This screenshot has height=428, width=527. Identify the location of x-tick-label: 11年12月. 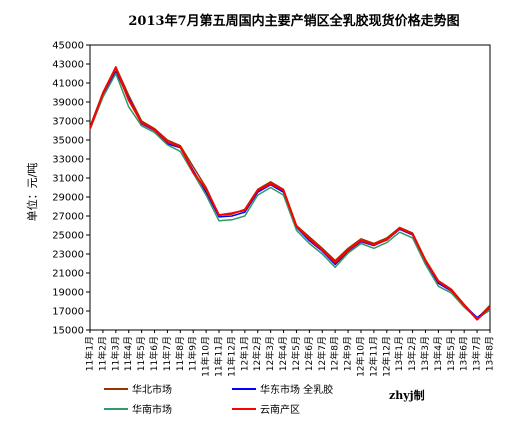
(231, 356).